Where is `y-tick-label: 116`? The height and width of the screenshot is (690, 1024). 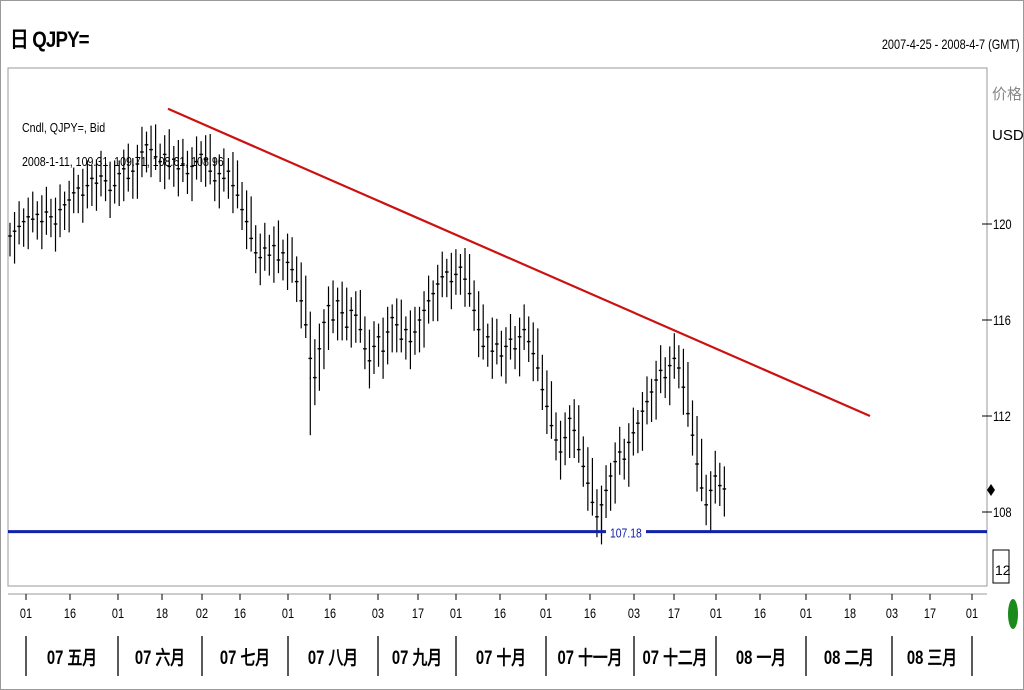
y-tick-label: 116 is located at coordinates (1002, 320).